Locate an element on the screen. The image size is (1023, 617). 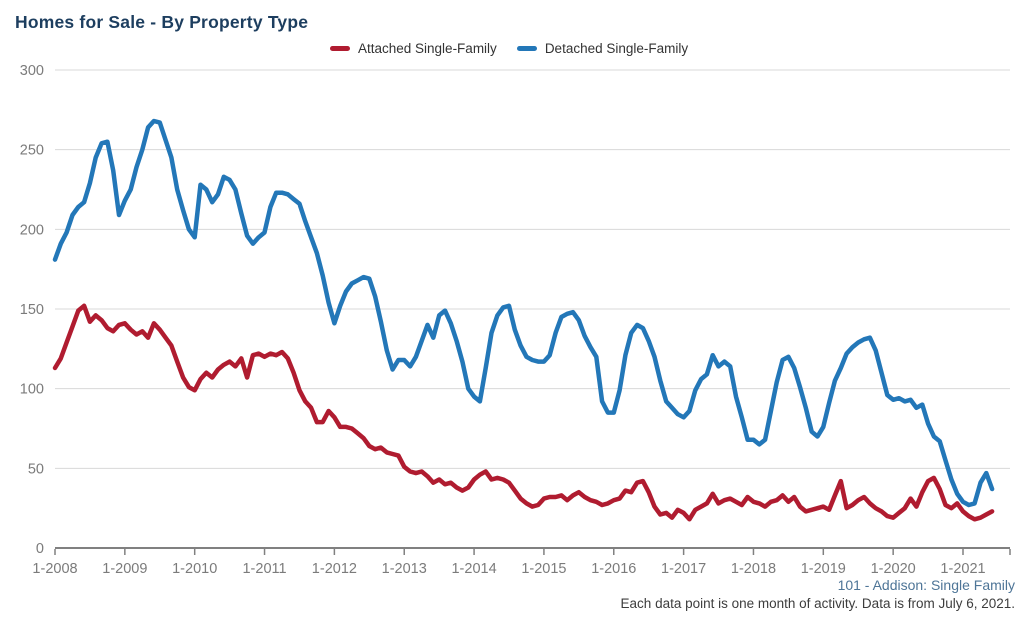
y-axis-label: 150 is located at coordinates (32, 310).